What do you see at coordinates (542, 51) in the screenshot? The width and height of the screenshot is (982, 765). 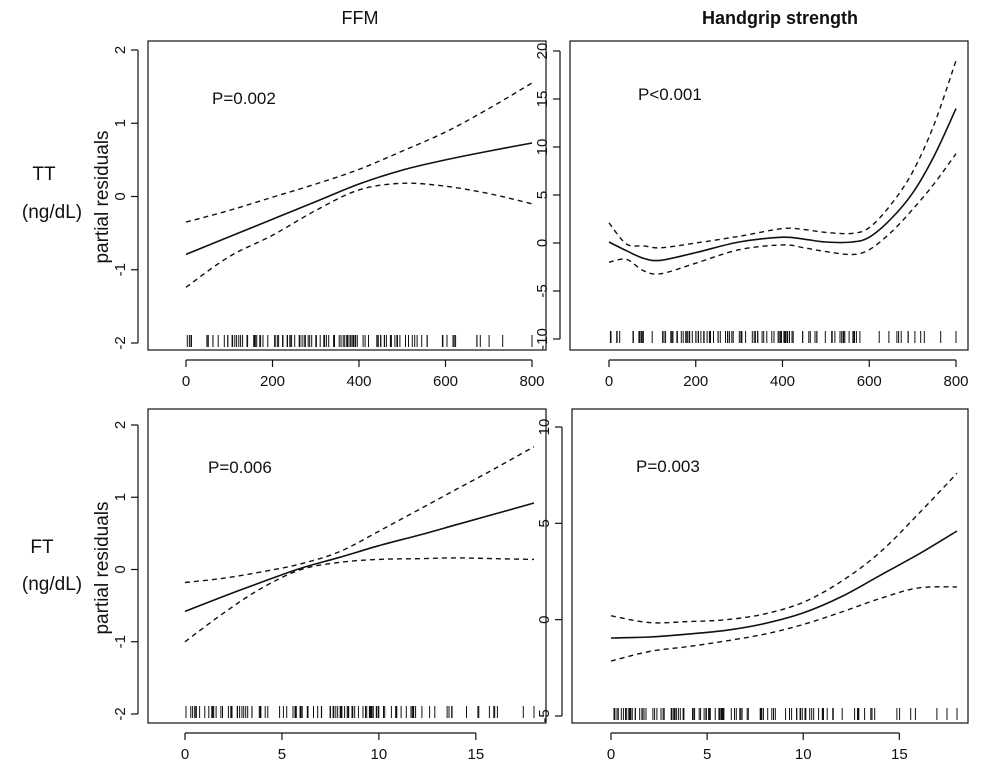 I see `y-tick-label: 20` at bounding box center [542, 51].